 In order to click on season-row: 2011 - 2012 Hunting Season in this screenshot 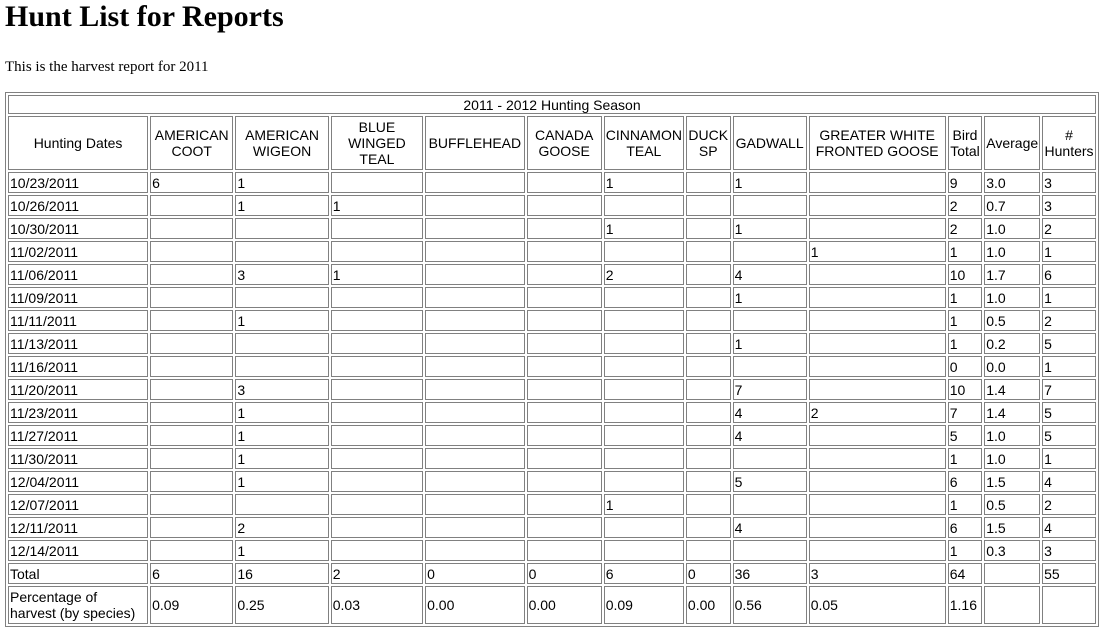, I will do `click(552, 104)`.